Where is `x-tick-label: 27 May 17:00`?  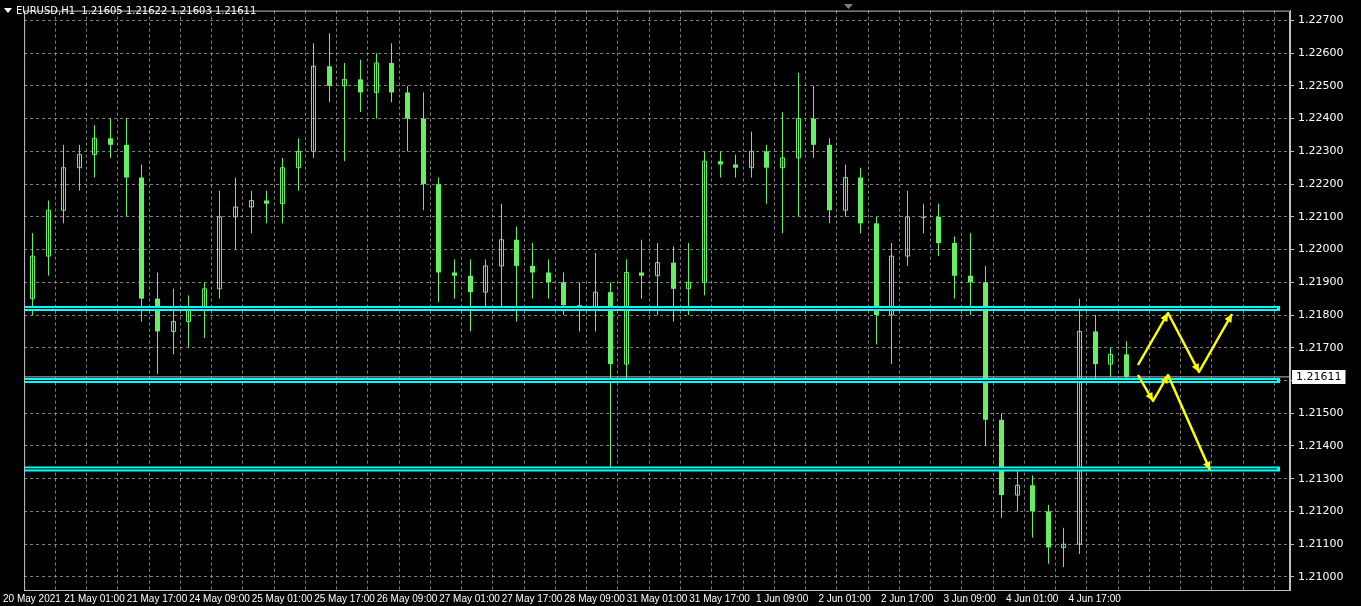 x-tick-label: 27 May 17:00 is located at coordinates (532, 598).